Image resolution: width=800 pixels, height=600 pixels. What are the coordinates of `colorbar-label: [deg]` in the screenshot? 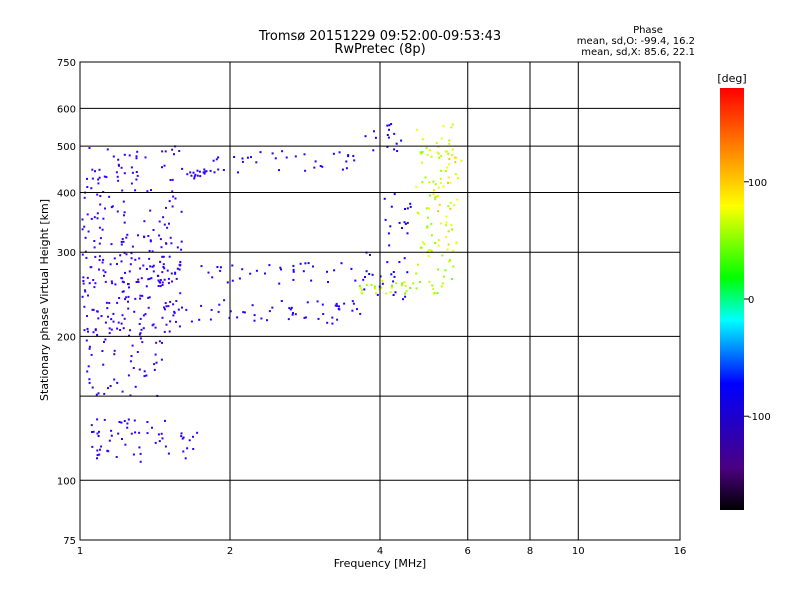 It's located at (731, 78).